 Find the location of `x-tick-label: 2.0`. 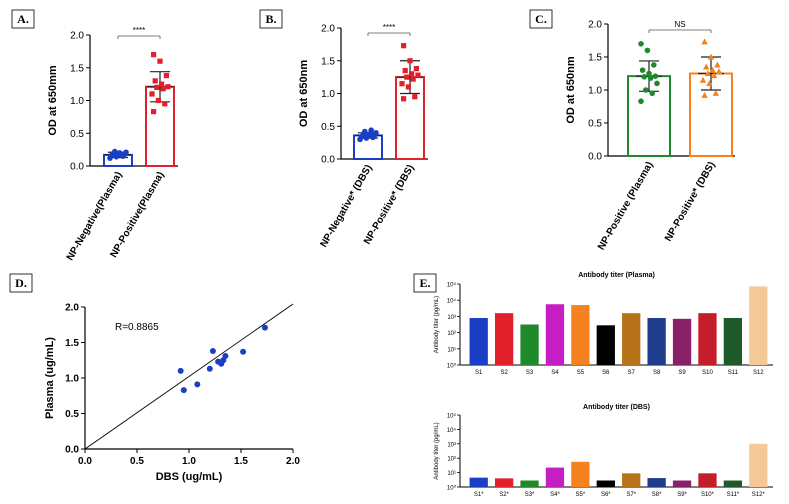

x-tick-label: 2.0 is located at coordinates (293, 461).